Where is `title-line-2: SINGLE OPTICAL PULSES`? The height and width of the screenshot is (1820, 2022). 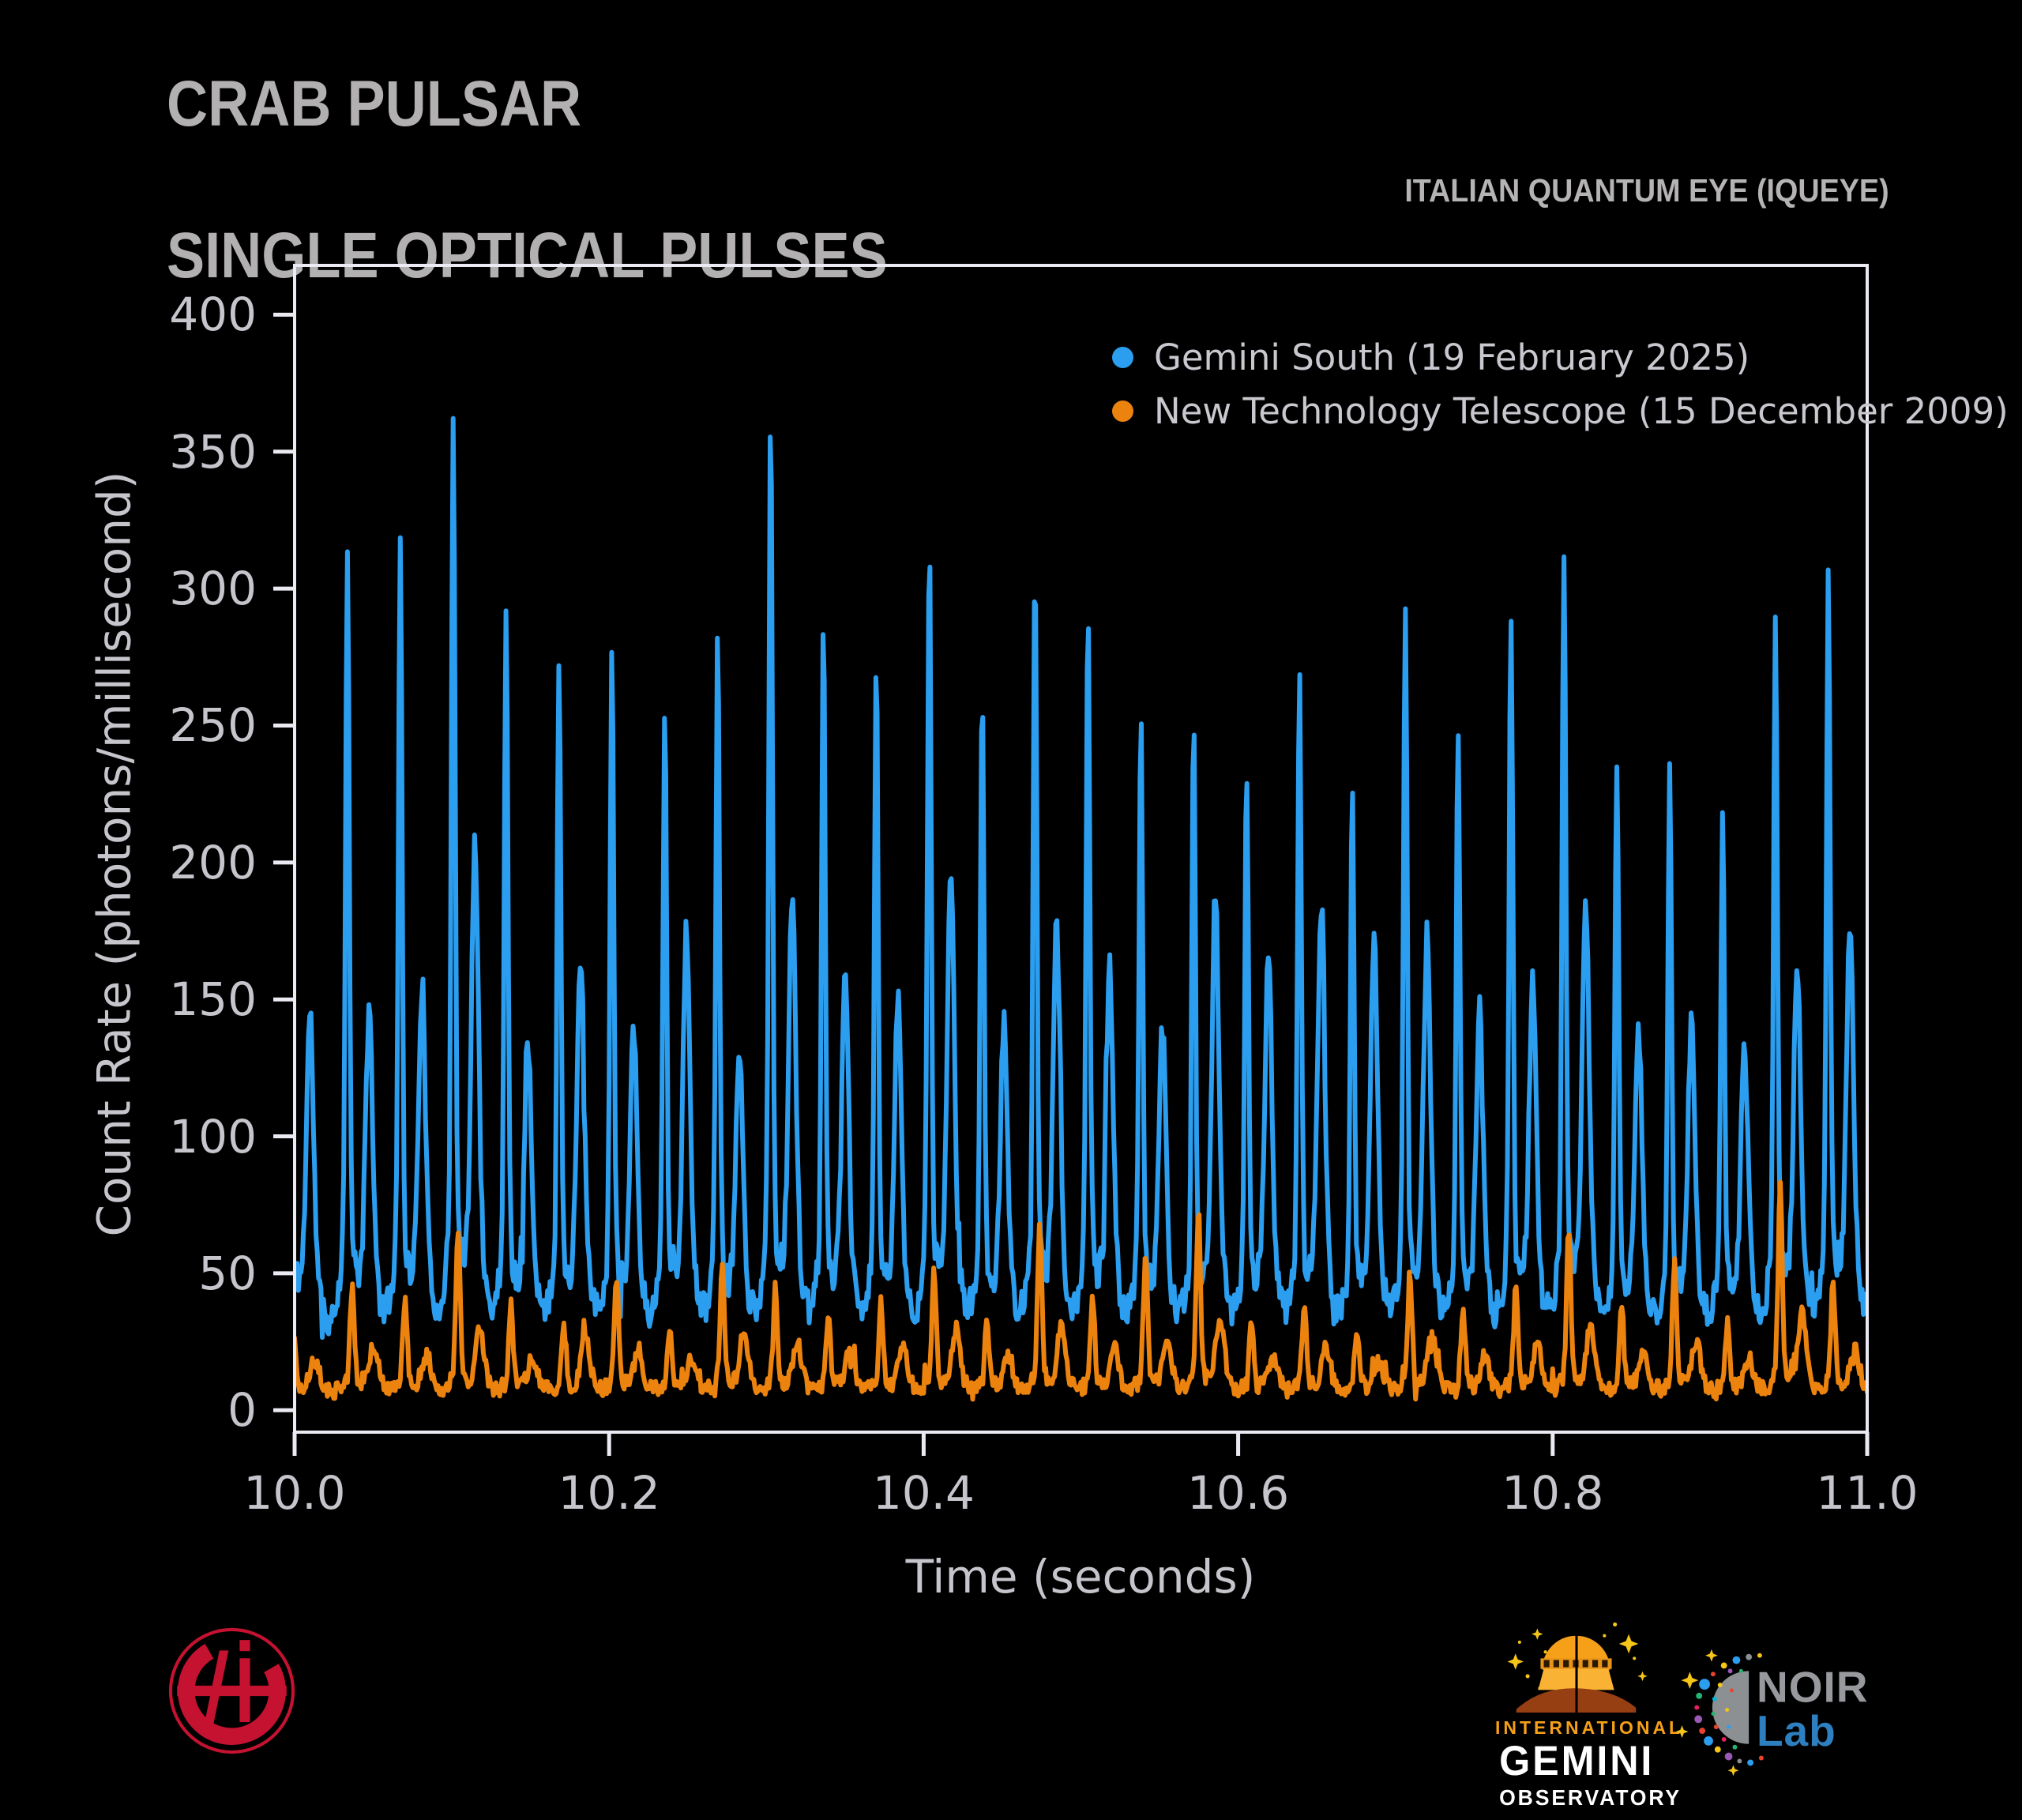 title-line-2: SINGLE OPTICAL PULSES is located at coordinates (527, 255).